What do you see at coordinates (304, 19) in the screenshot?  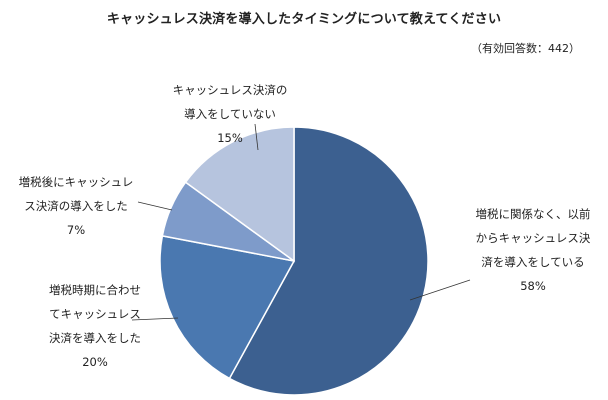 I see `chart-title: キャッシュレス決済を導入したタイミングについて教えてください` at bounding box center [304, 19].